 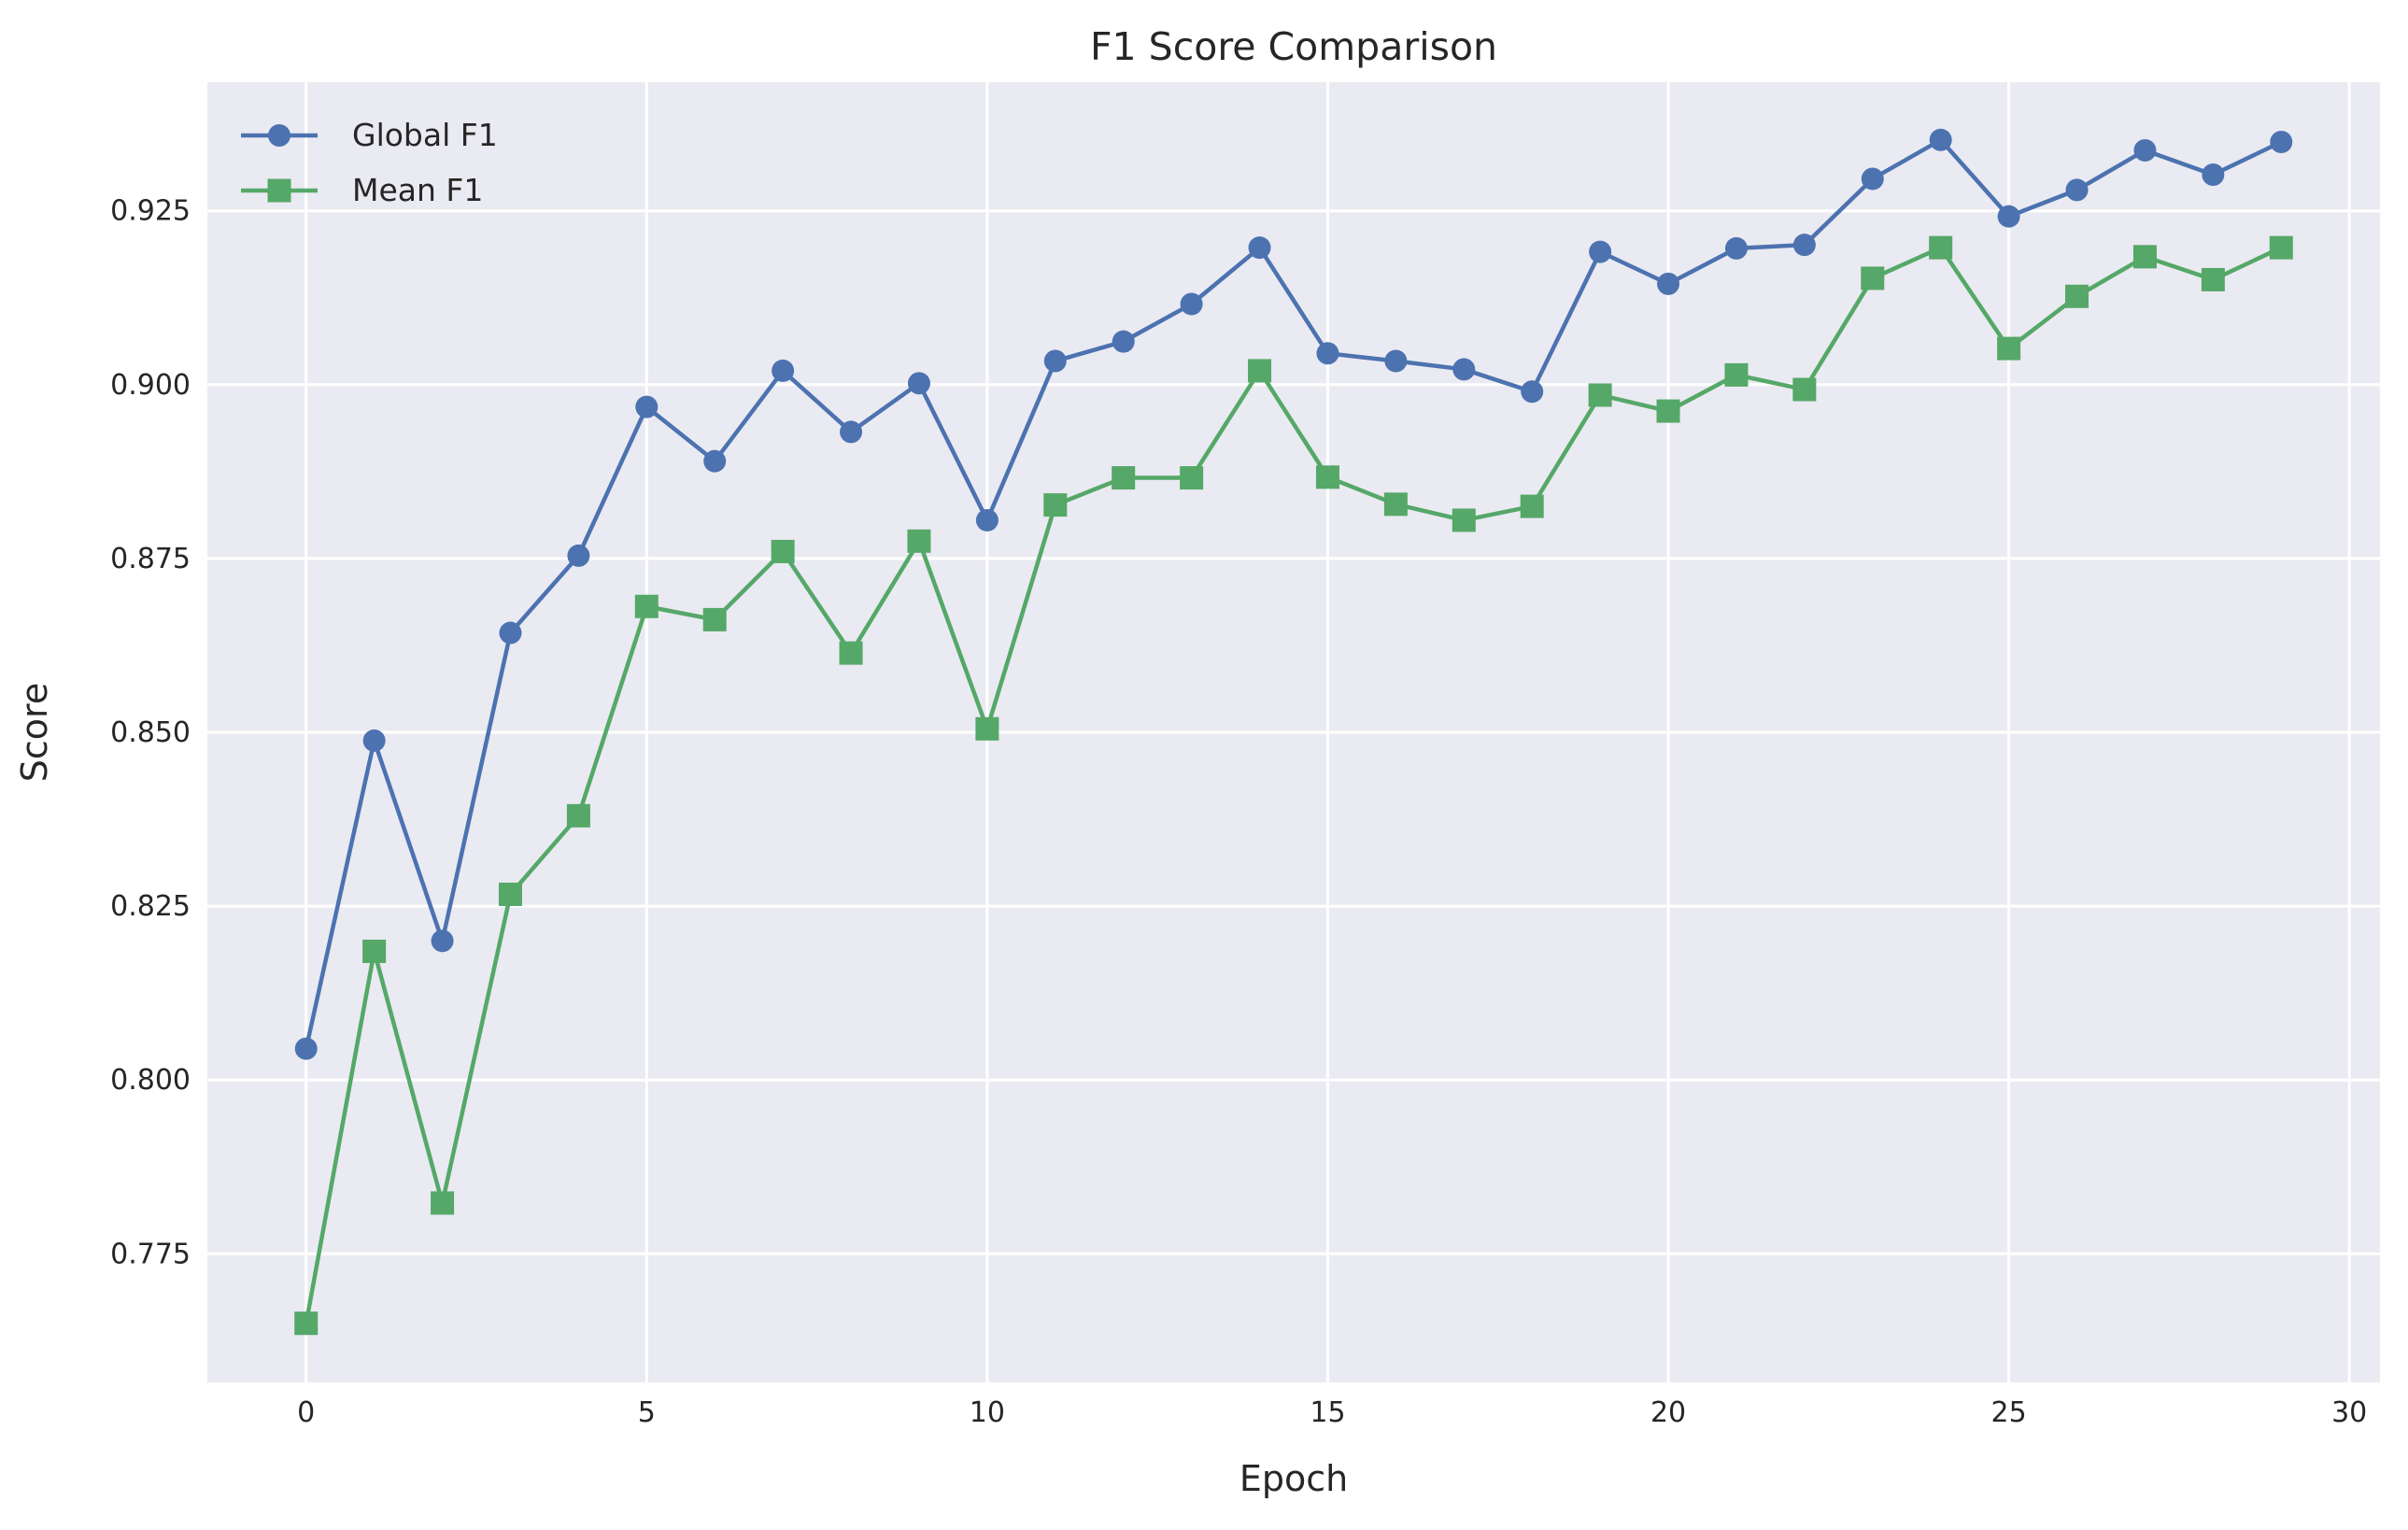 What do you see at coordinates (150, 211) in the screenshot?
I see `y-tick-label: 0.925` at bounding box center [150, 211].